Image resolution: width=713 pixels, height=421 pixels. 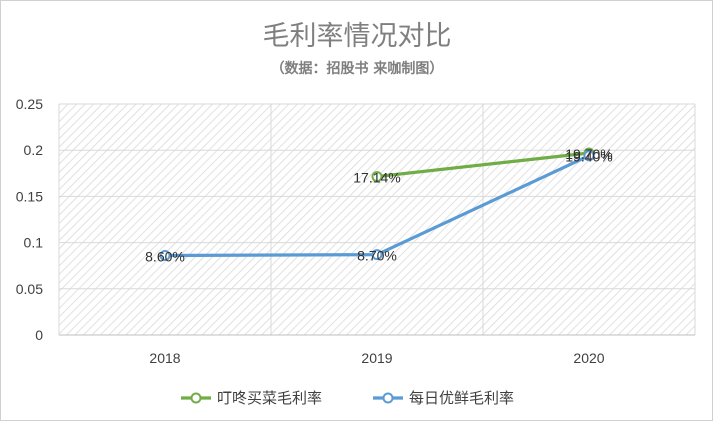 What do you see at coordinates (357, 36) in the screenshot?
I see `chart-title: 毛利率情况对比` at bounding box center [357, 36].